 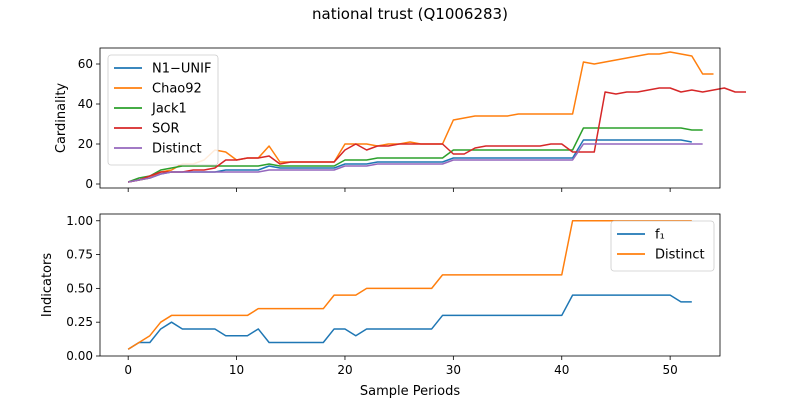 I want to click on y-tick-label-1-0: 0, so click(x=89, y=184).